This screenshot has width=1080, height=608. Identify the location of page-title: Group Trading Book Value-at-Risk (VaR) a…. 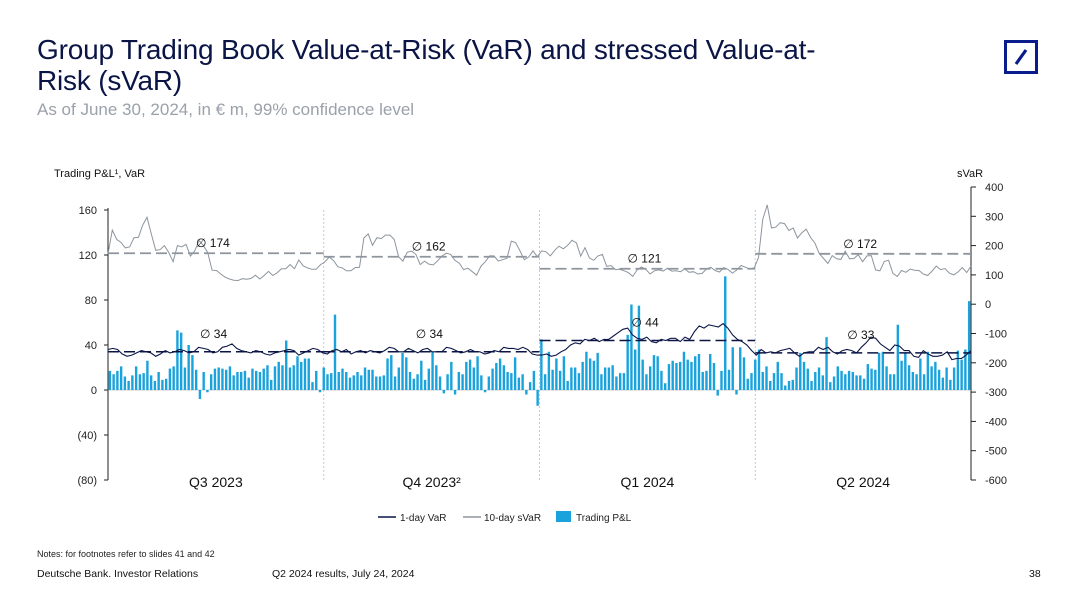
(426, 65).